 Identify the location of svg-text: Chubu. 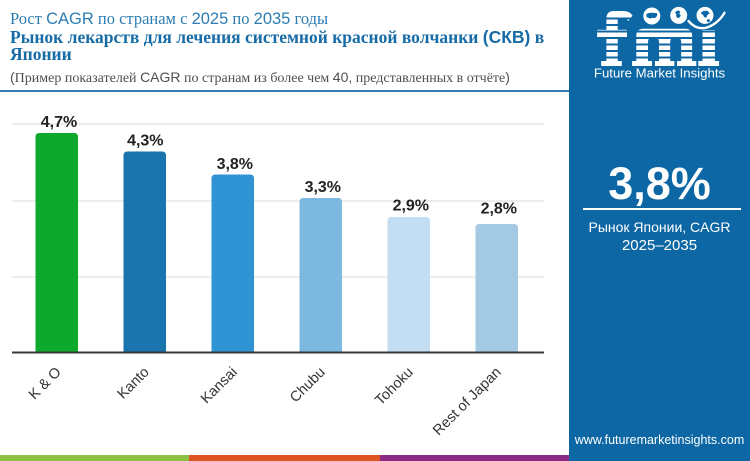
(308, 385).